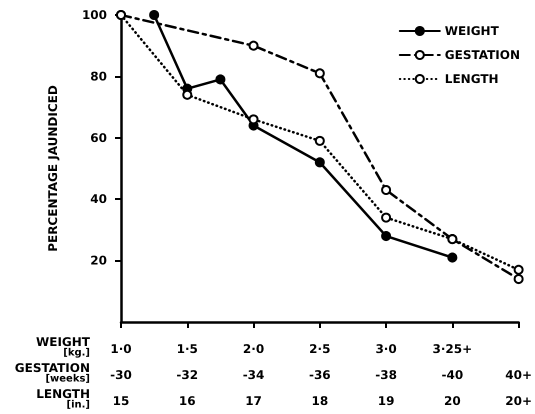 The width and height of the screenshot is (535, 414). I want to click on y-tick-label: 20, so click(98, 261).